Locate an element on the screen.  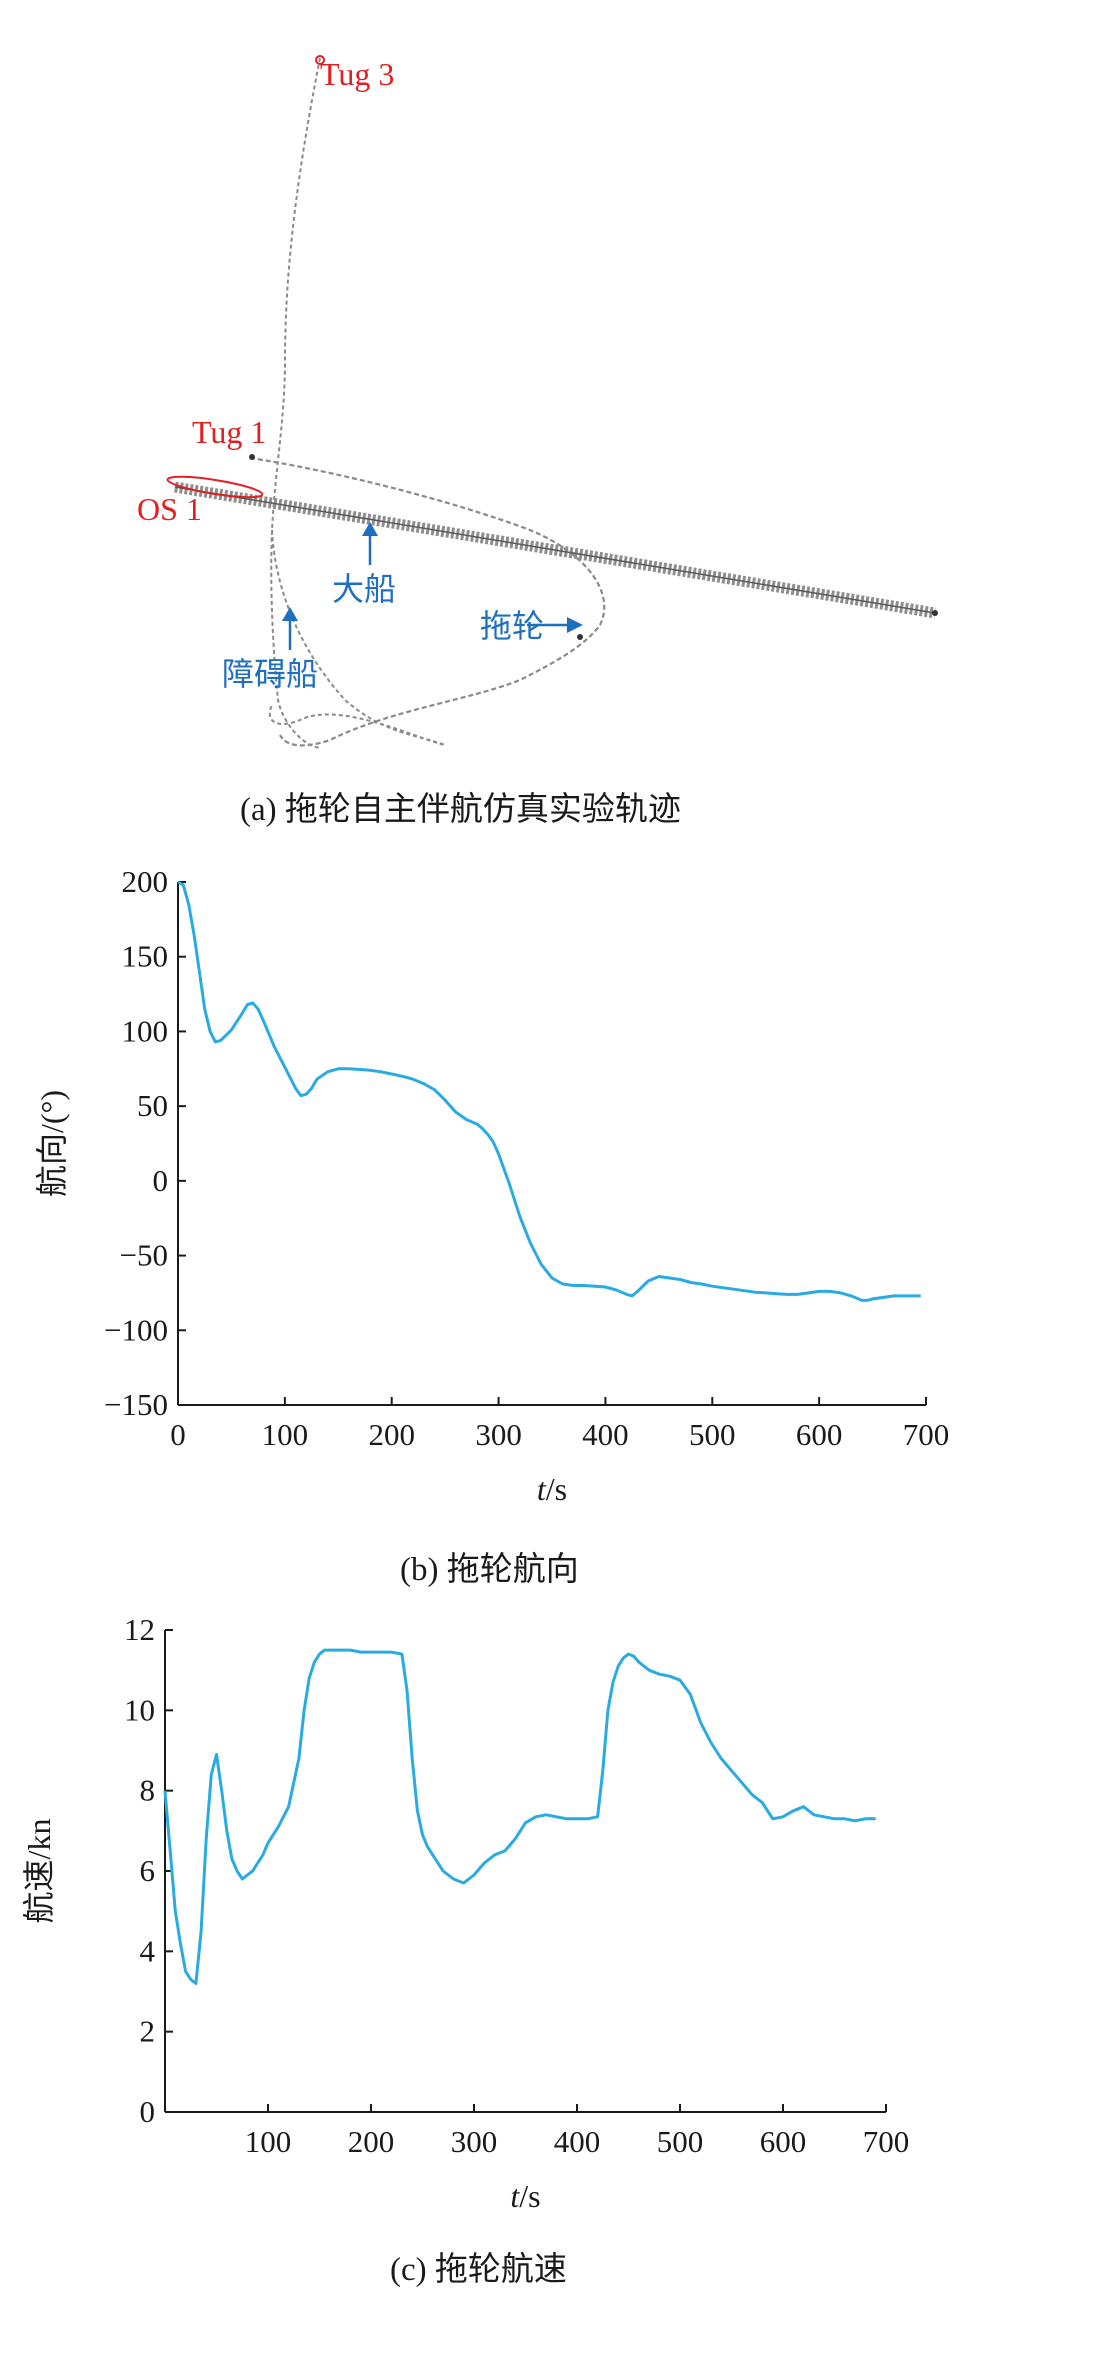
arrow-obstacle-ship is located at coordinates (290, 628).